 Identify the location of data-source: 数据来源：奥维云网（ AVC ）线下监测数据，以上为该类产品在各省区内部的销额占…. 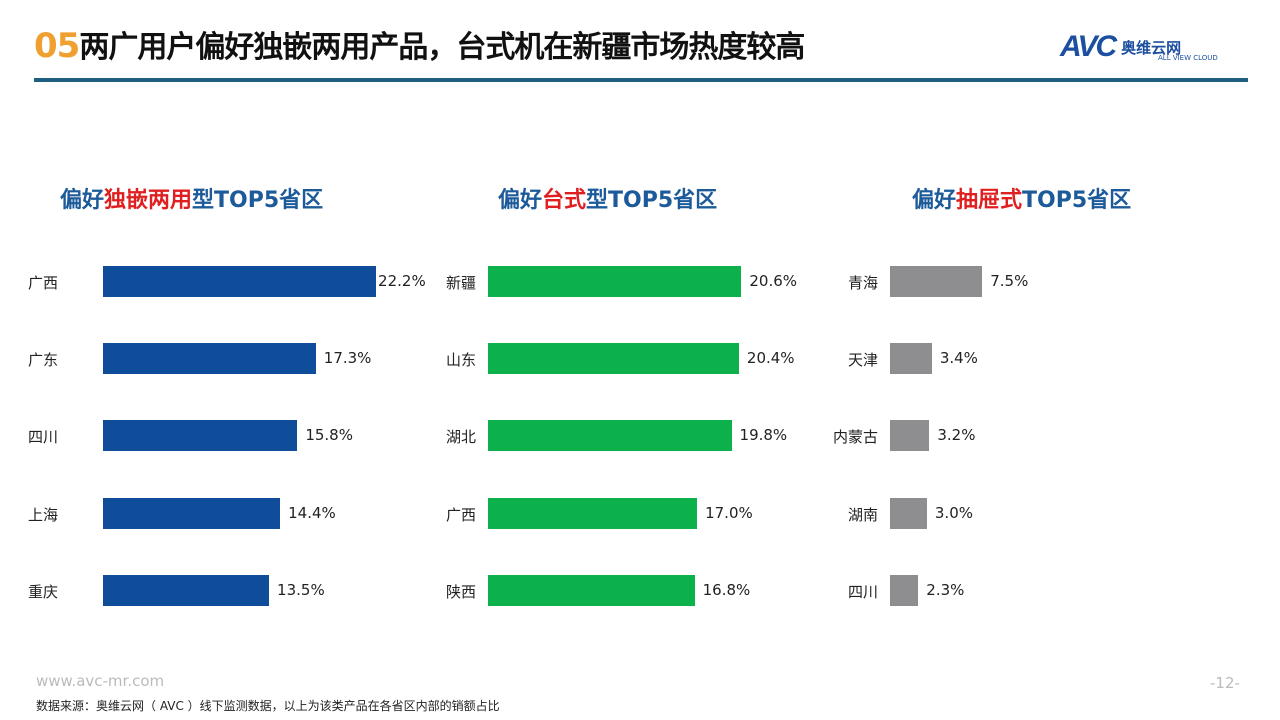
(268, 706).